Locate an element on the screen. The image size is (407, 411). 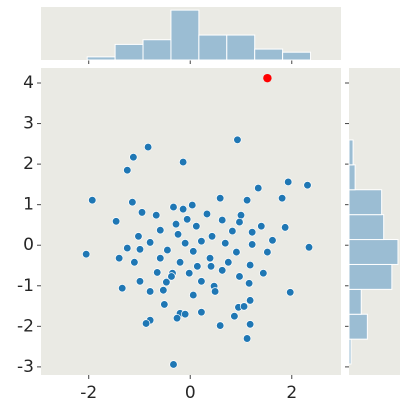
y-tick-label: -3 is located at coordinates (25, 367).